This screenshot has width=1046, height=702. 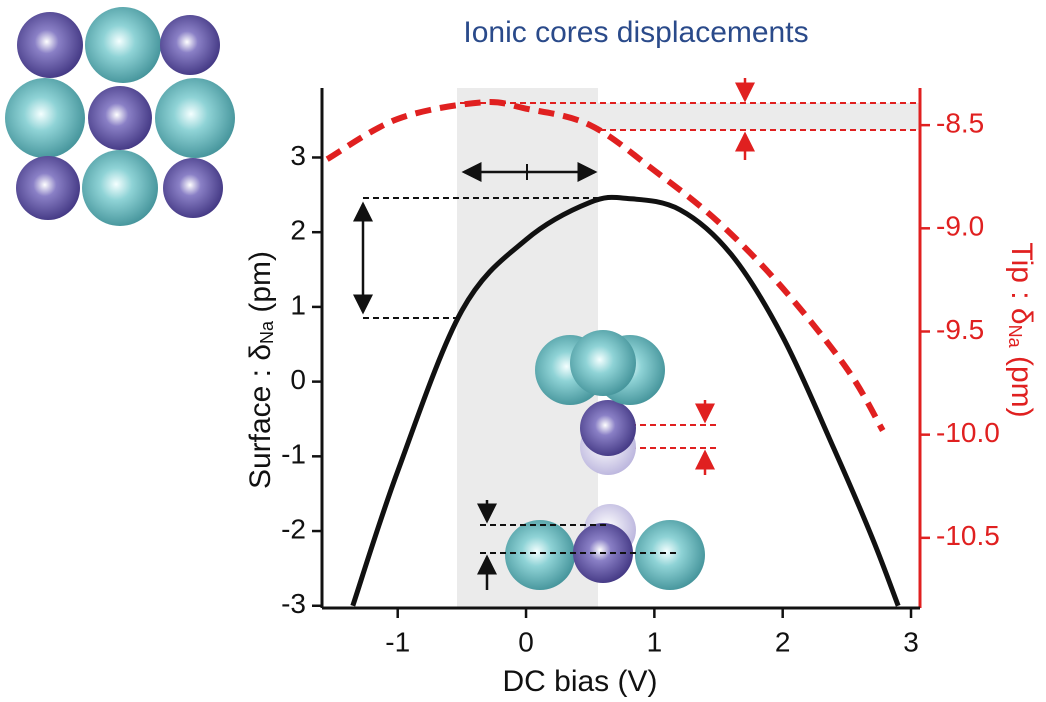 I want to click on y-axis-label: Na, so click(x=267, y=332).